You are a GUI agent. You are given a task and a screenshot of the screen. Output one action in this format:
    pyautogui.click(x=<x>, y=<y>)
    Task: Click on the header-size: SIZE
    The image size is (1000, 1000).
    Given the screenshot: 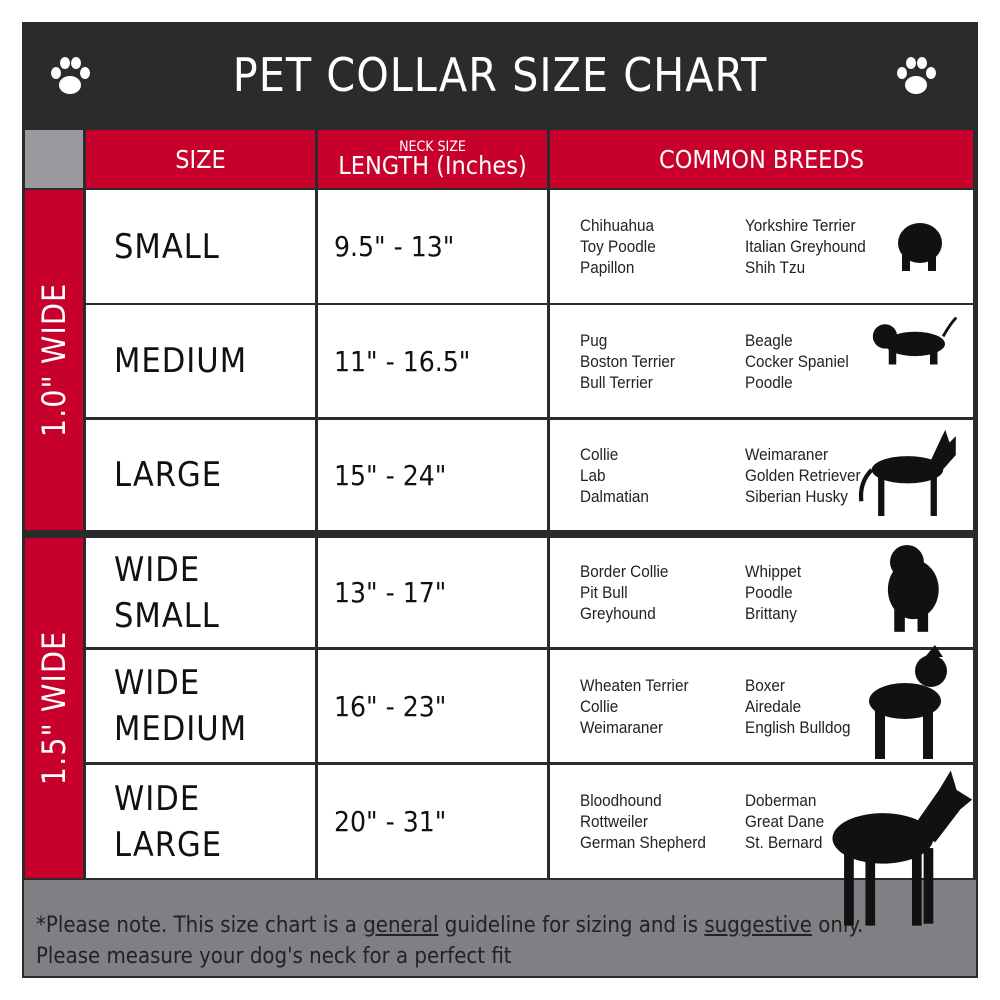 What is the action you would take?
    pyautogui.click(x=200, y=159)
    